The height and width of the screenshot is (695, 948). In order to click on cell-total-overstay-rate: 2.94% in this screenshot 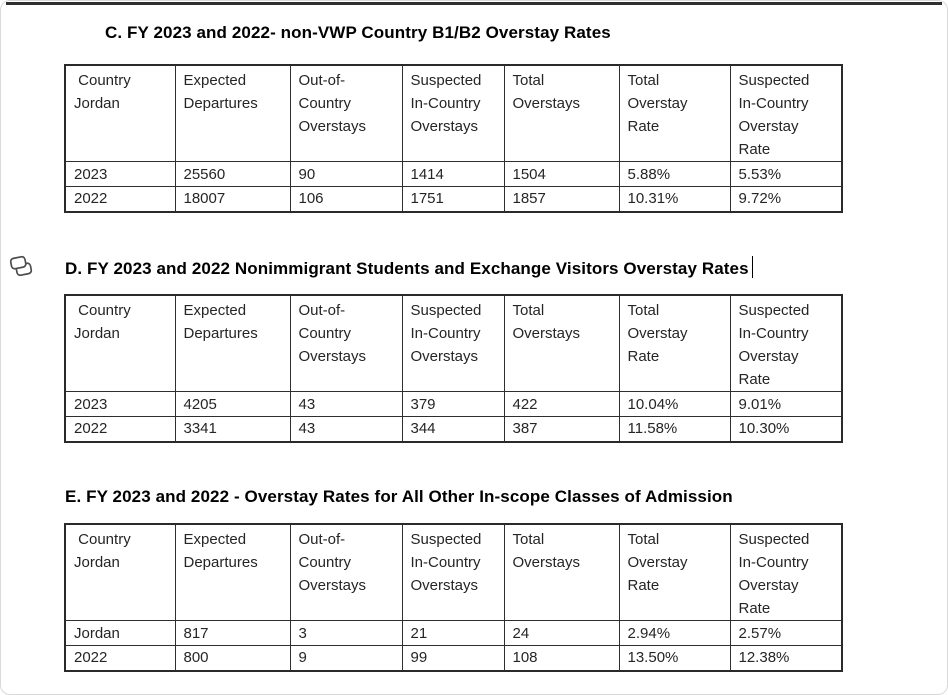, I will do `click(674, 633)`.